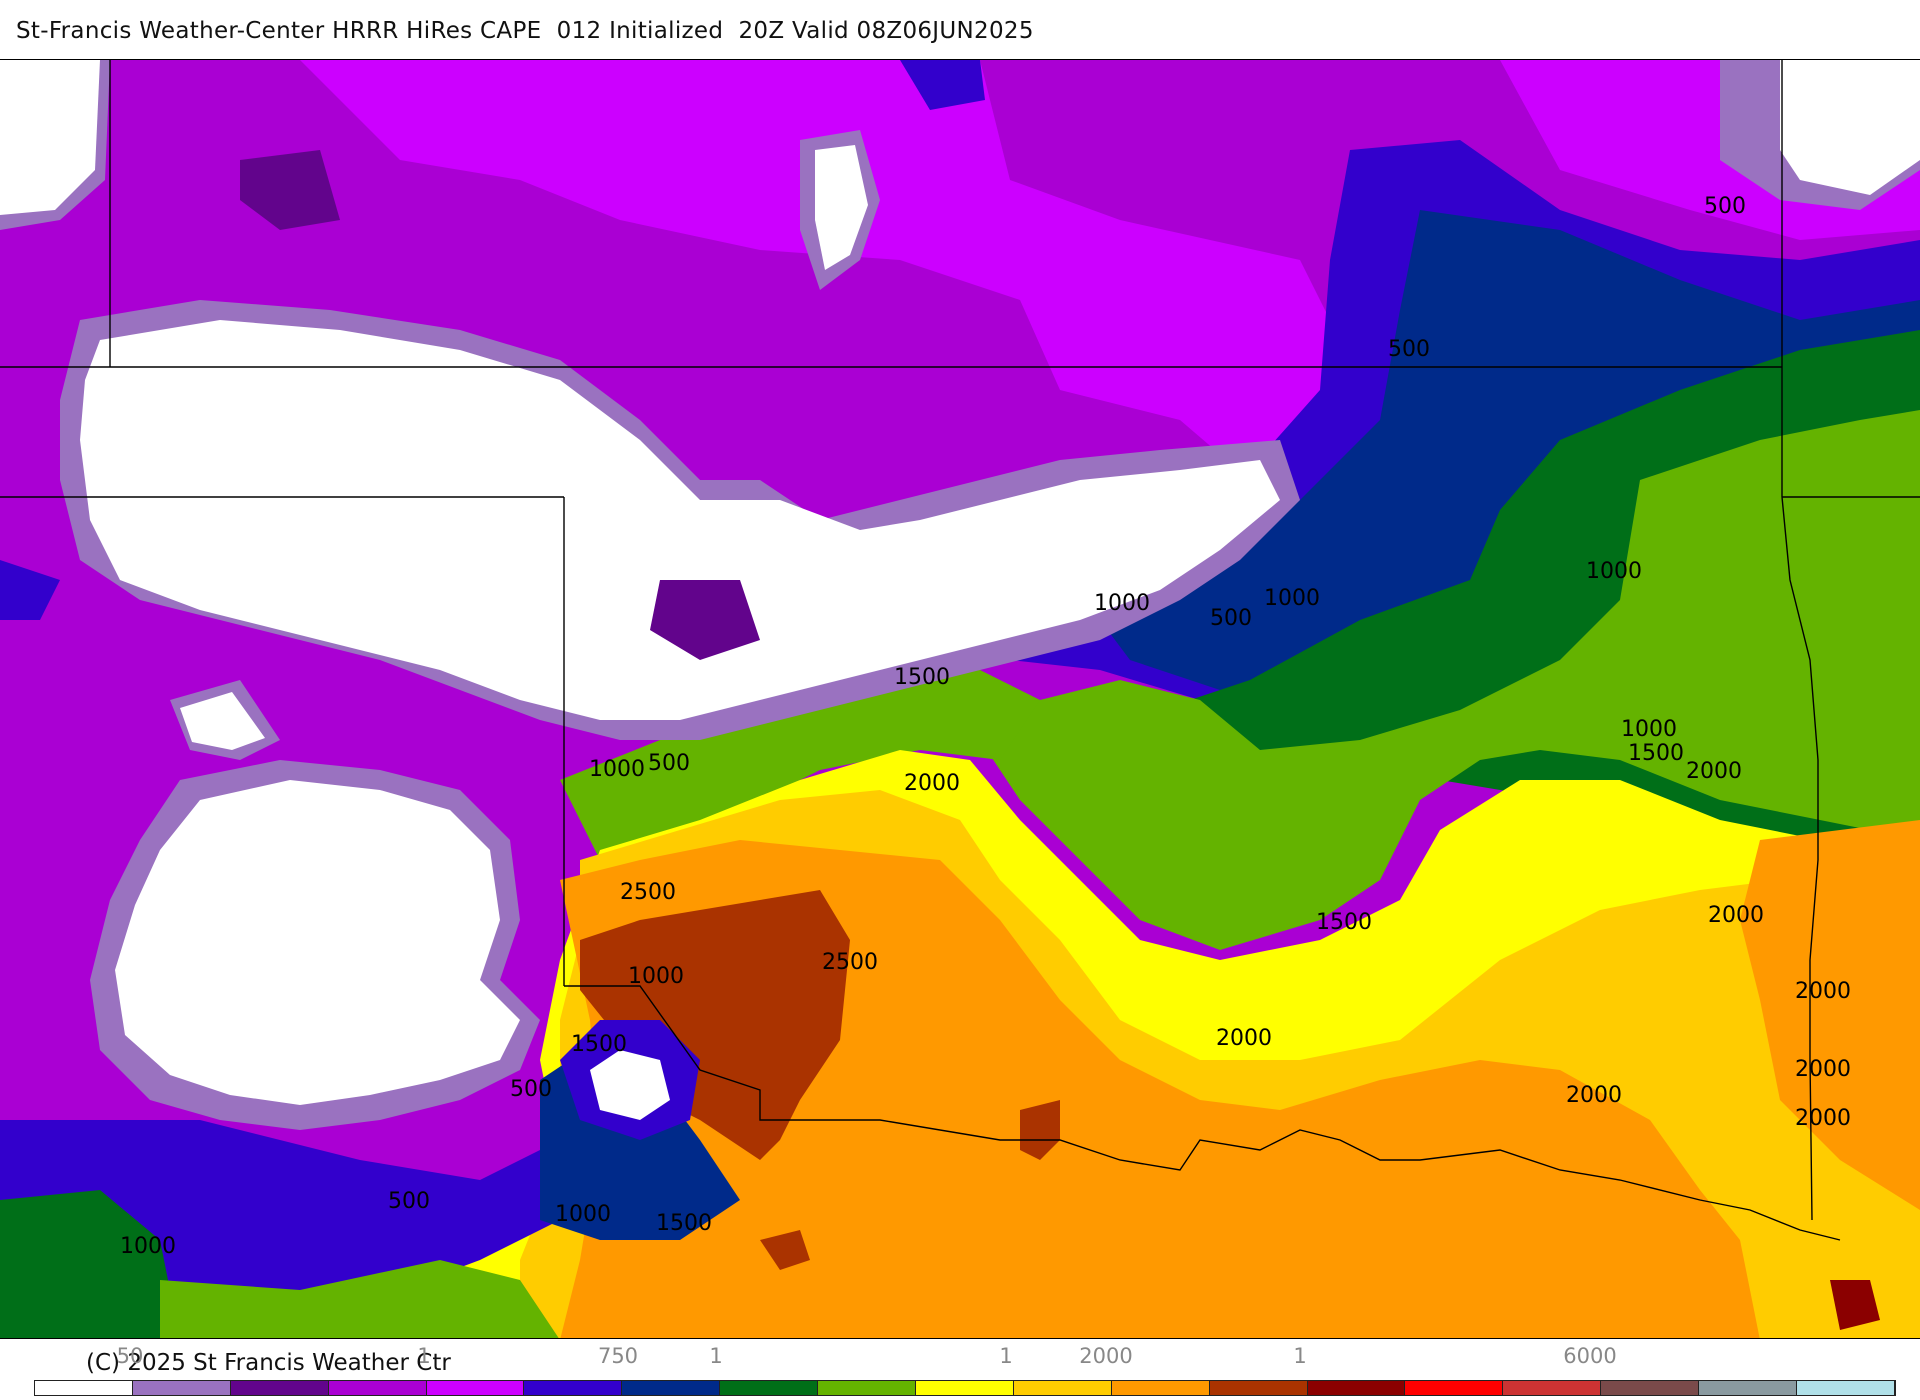  What do you see at coordinates (1590, 1356) in the screenshot?
I see `colorbar-tick-label: 6000` at bounding box center [1590, 1356].